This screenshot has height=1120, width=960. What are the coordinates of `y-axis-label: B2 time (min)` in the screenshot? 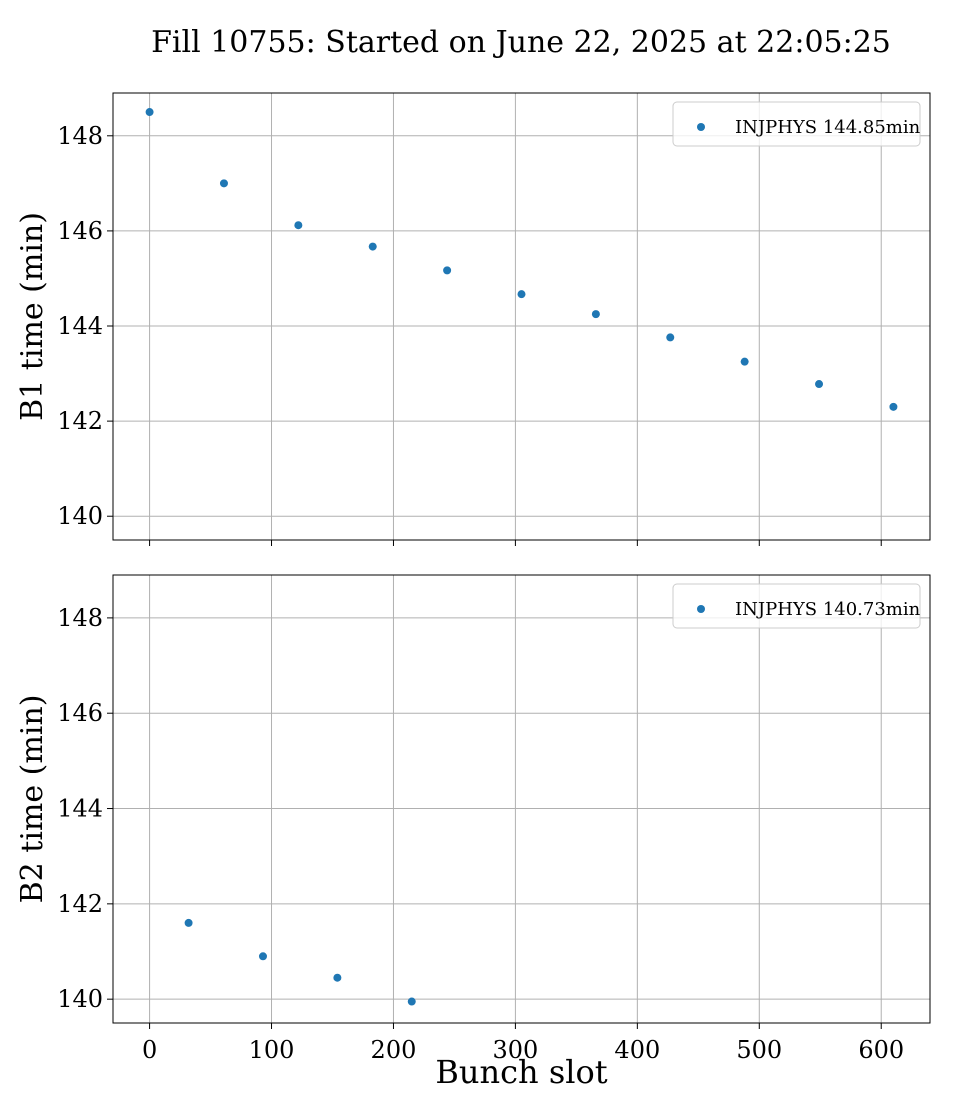 It's located at (32, 799).